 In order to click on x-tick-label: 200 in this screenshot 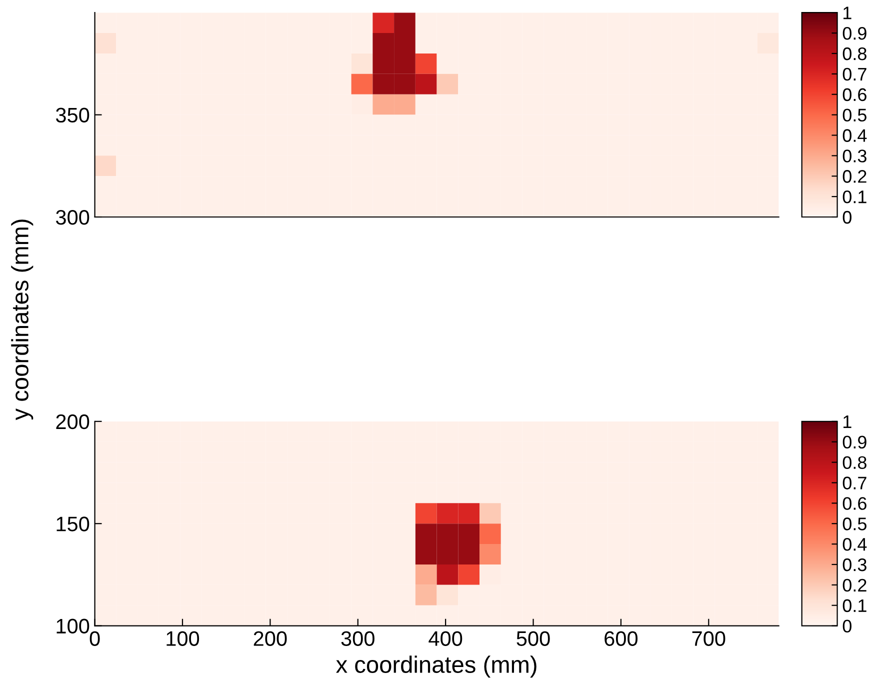, I will do `click(270, 638)`.